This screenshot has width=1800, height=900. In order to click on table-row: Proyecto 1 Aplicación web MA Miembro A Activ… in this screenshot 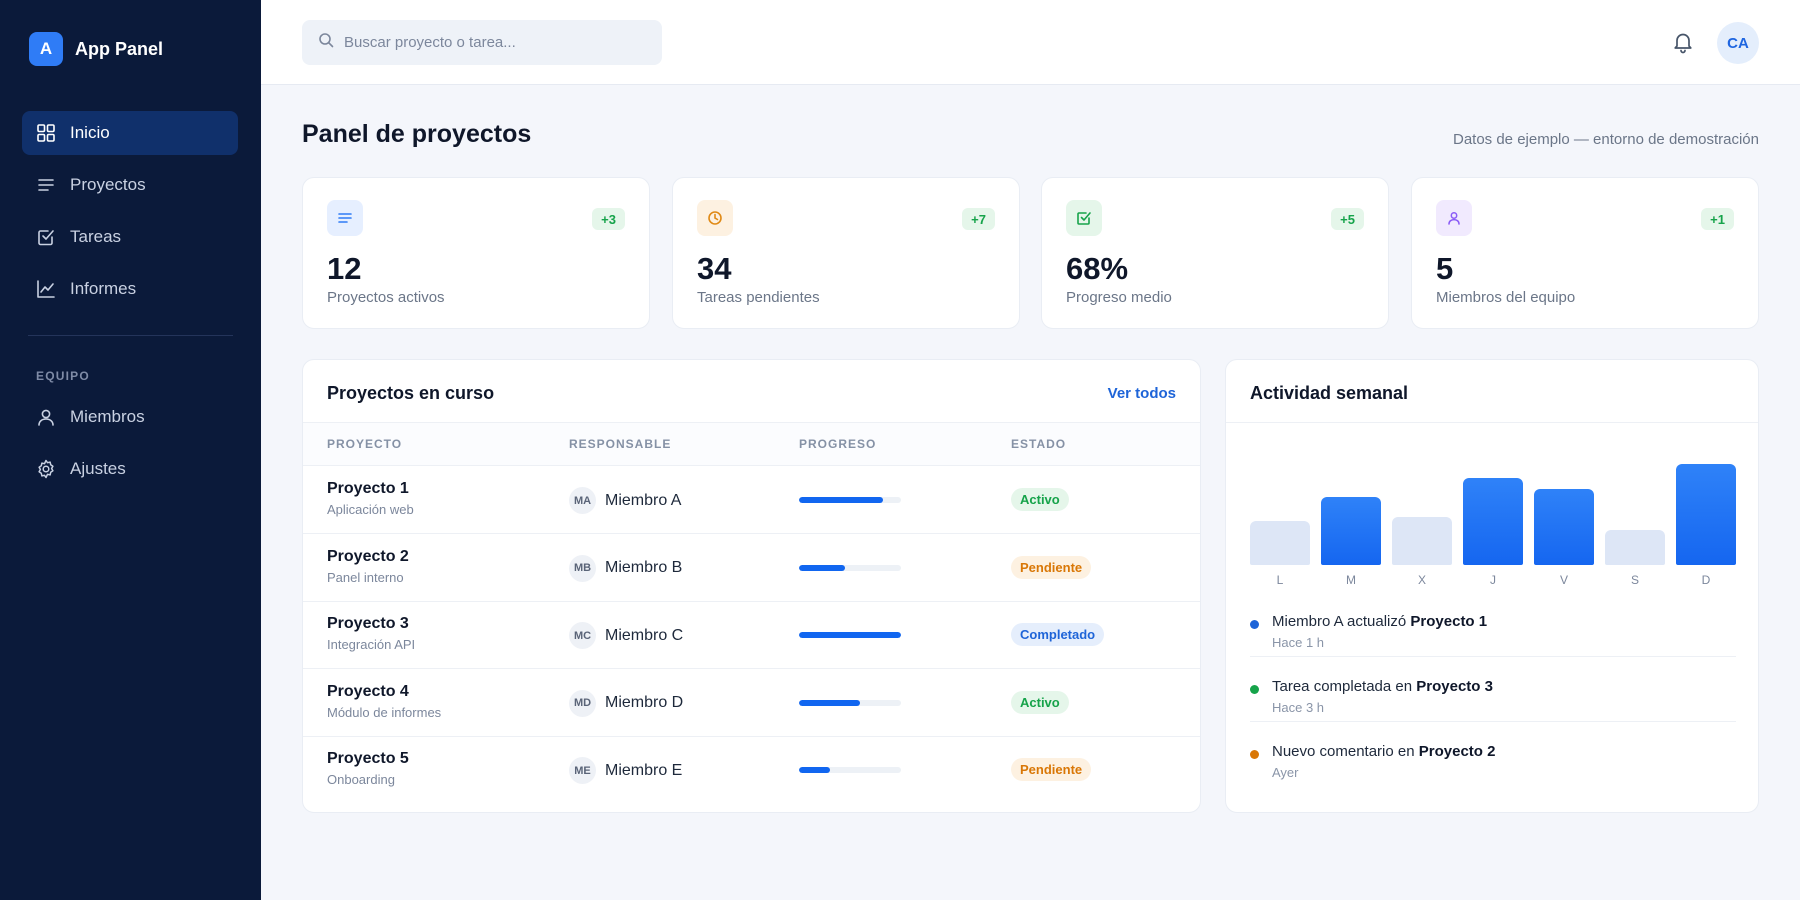, I will do `click(751, 500)`.